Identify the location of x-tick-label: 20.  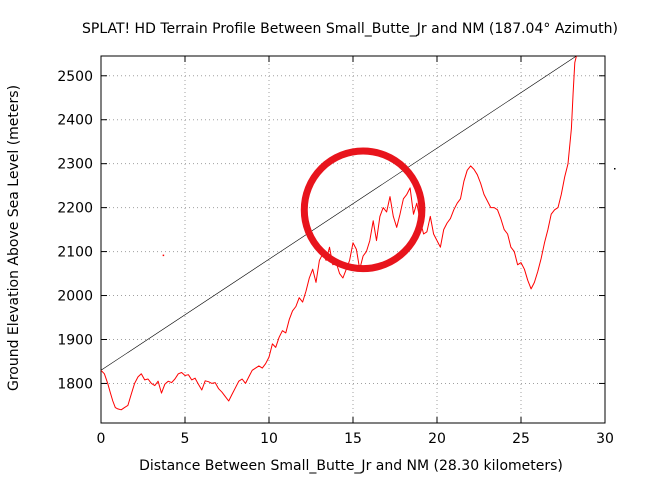
(437, 439).